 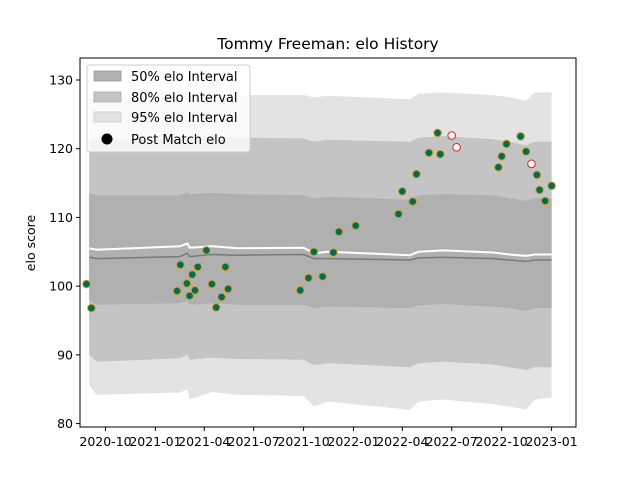 What do you see at coordinates (65, 354) in the screenshot?
I see `y-tick-label: 90` at bounding box center [65, 354].